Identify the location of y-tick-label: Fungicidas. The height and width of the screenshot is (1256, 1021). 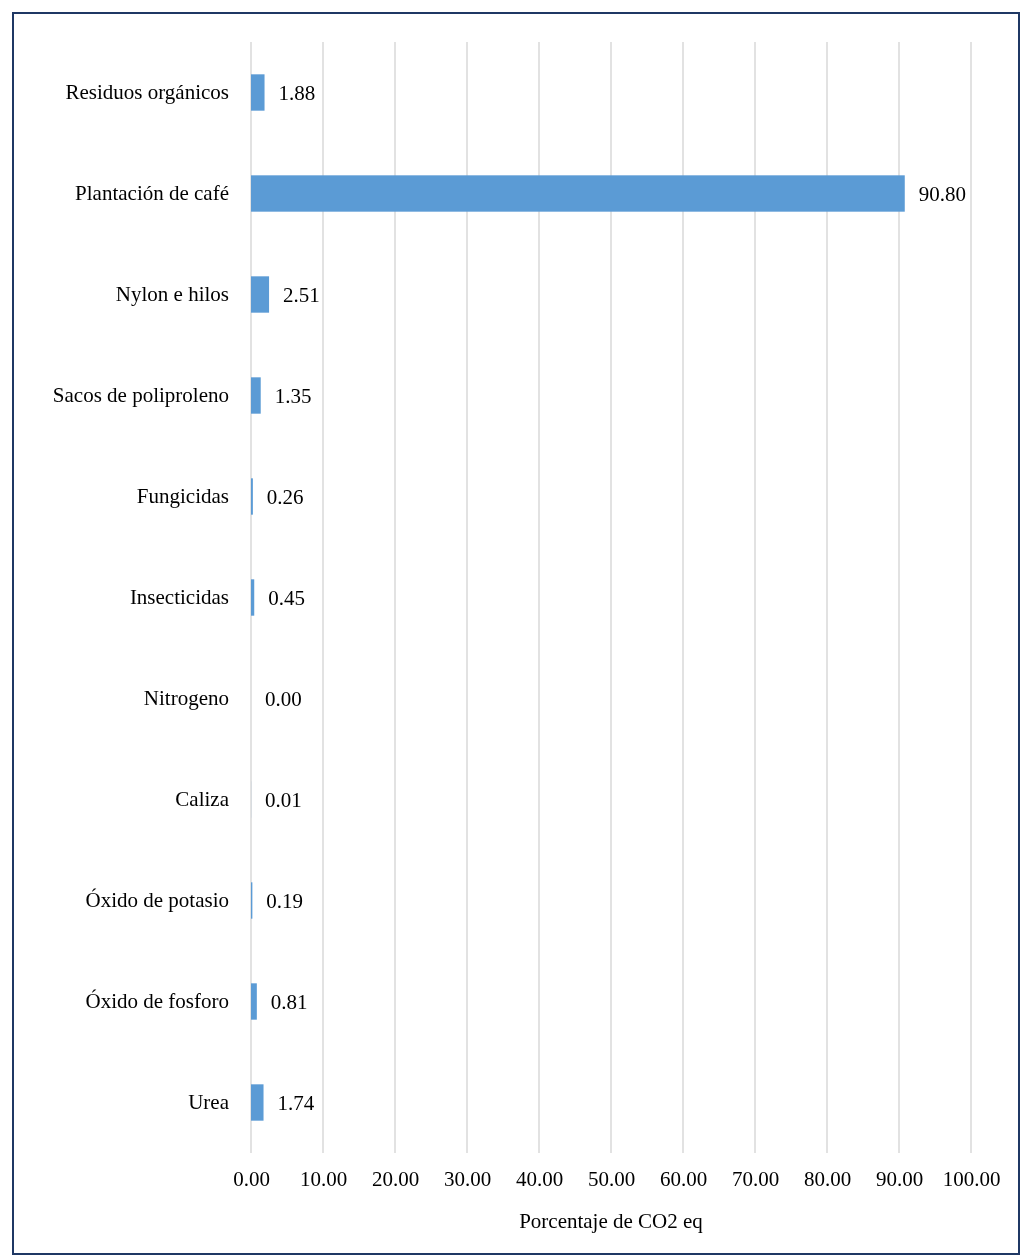
(182, 496).